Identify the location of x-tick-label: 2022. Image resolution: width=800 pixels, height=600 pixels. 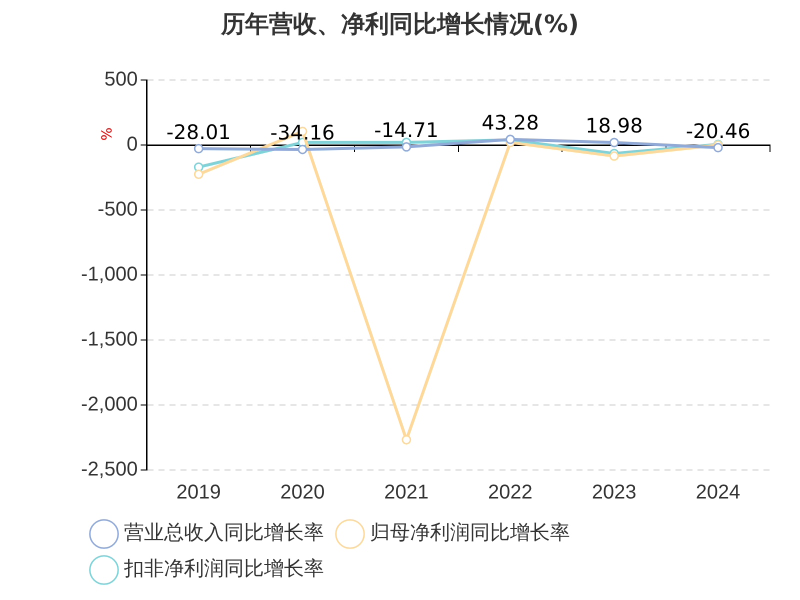
(510, 493).